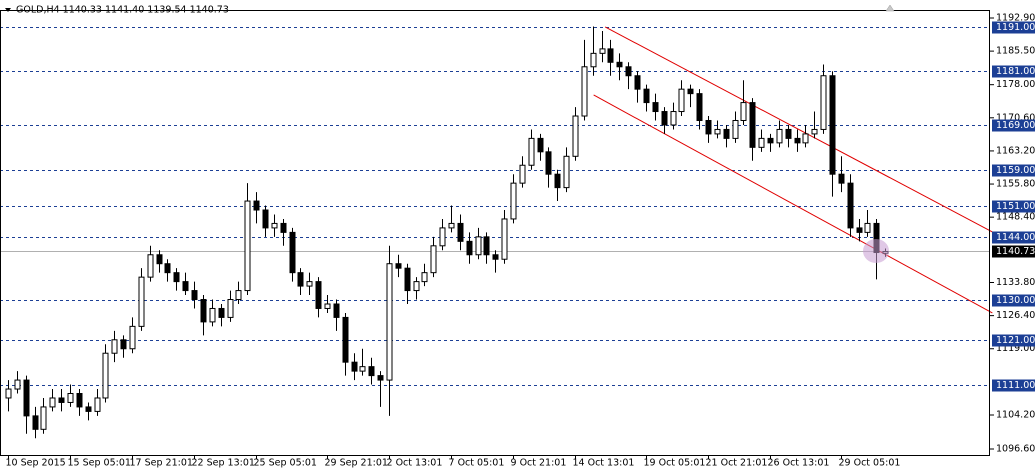 The height and width of the screenshot is (472, 1036). I want to click on y-tick-label: 1178.00, so click(1015, 84).